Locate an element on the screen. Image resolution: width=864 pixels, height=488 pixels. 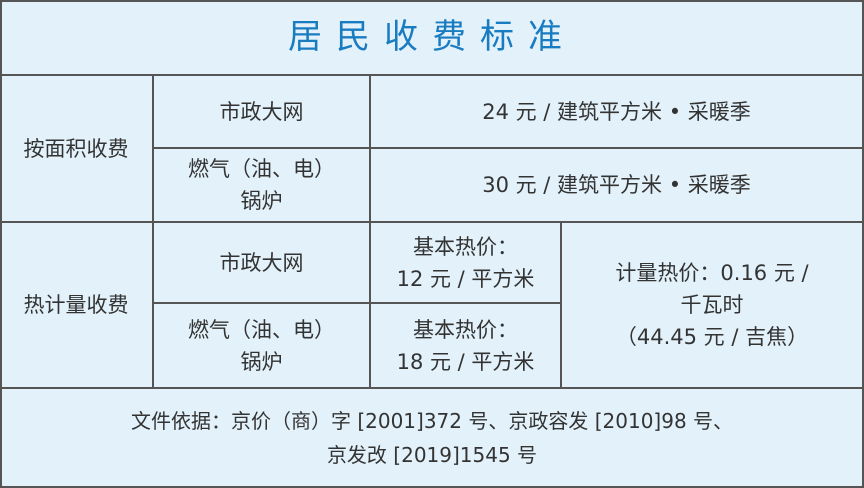
metered-price-line: （44.45 元 / 吉焦） is located at coordinates (712, 337).